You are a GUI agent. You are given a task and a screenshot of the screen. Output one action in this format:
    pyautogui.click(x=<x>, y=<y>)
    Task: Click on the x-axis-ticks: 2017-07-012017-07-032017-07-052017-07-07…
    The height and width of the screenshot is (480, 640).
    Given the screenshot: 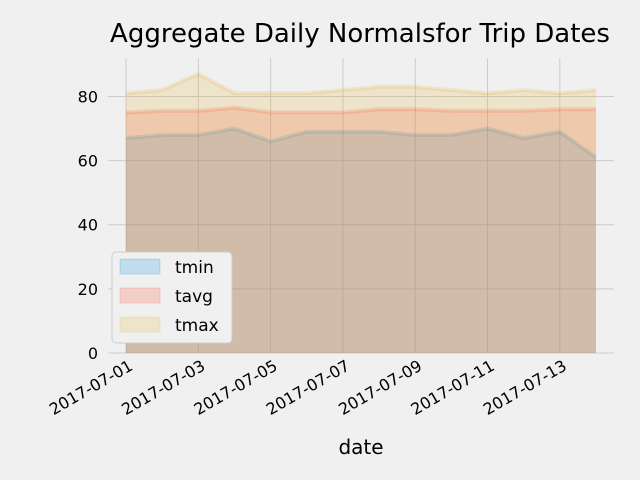 What is the action you would take?
    pyautogui.click(x=308, y=387)
    